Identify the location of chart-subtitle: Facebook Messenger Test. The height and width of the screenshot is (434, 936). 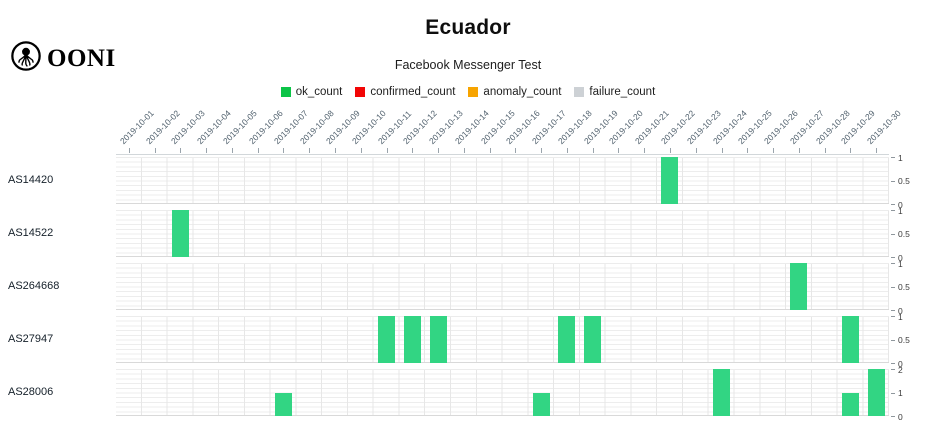
(468, 65).